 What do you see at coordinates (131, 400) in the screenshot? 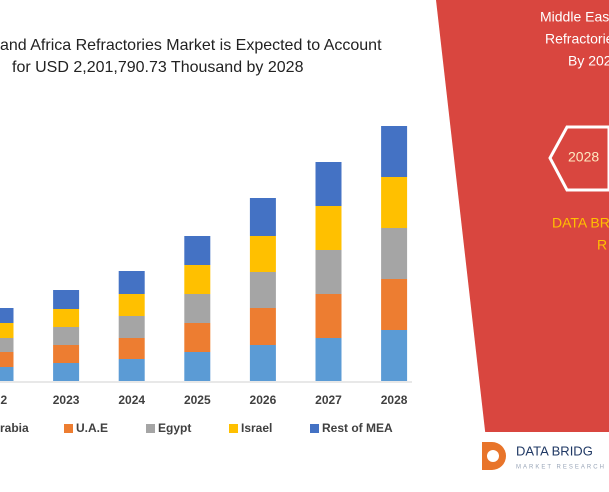
I see `x-tick-label: 2024` at bounding box center [131, 400].